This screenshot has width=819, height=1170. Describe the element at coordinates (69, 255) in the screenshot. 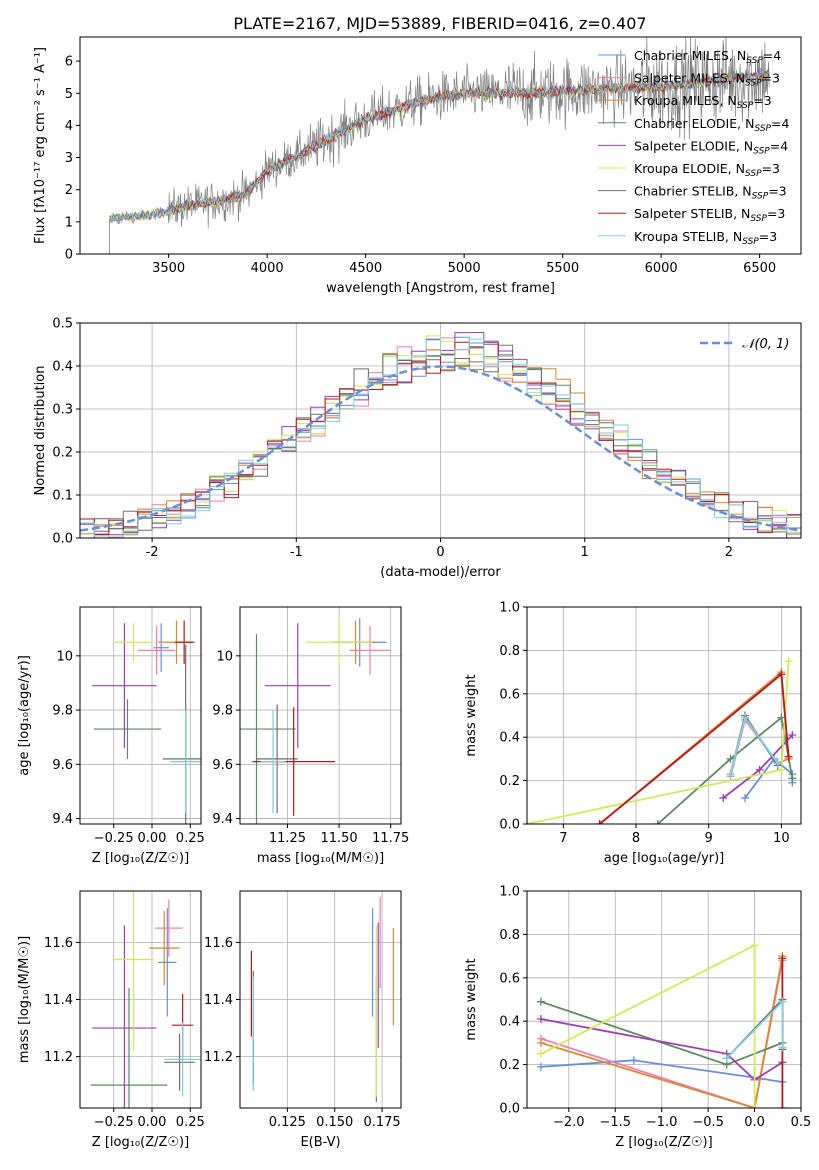

I see `y-tick-label: 0` at that location.